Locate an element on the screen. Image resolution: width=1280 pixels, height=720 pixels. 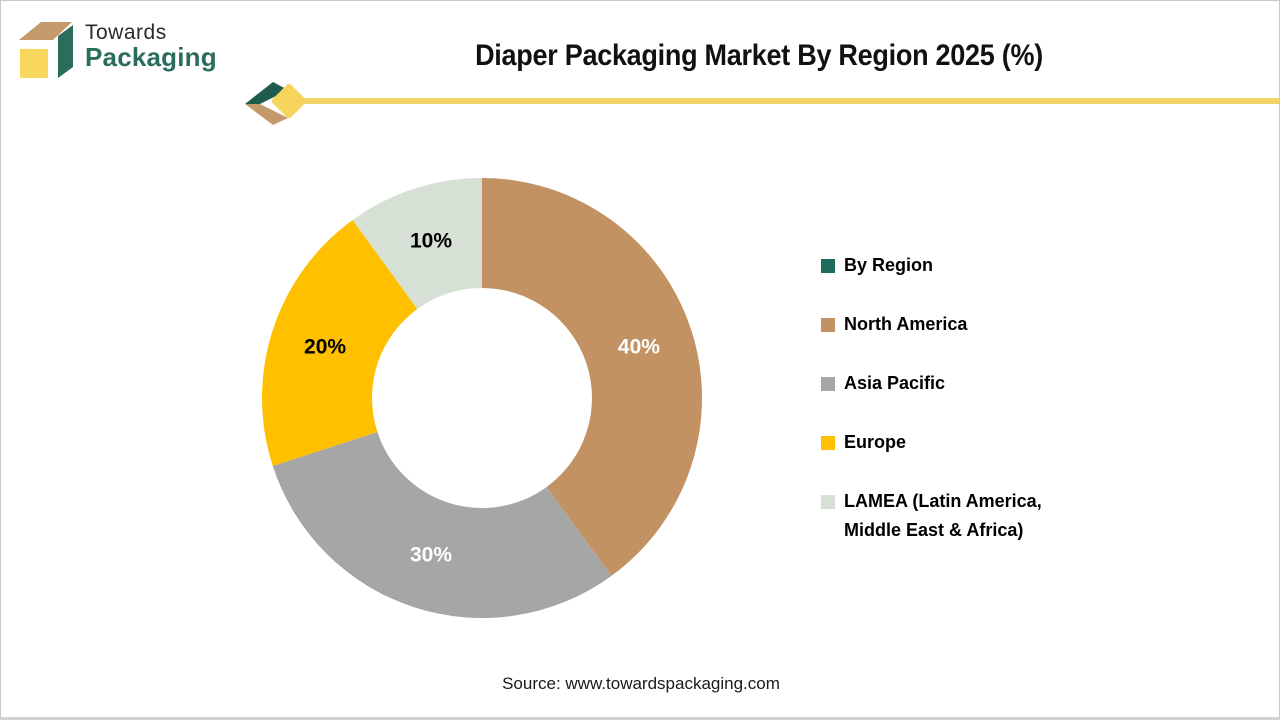
slice-label: 40% is located at coordinates (639, 347).